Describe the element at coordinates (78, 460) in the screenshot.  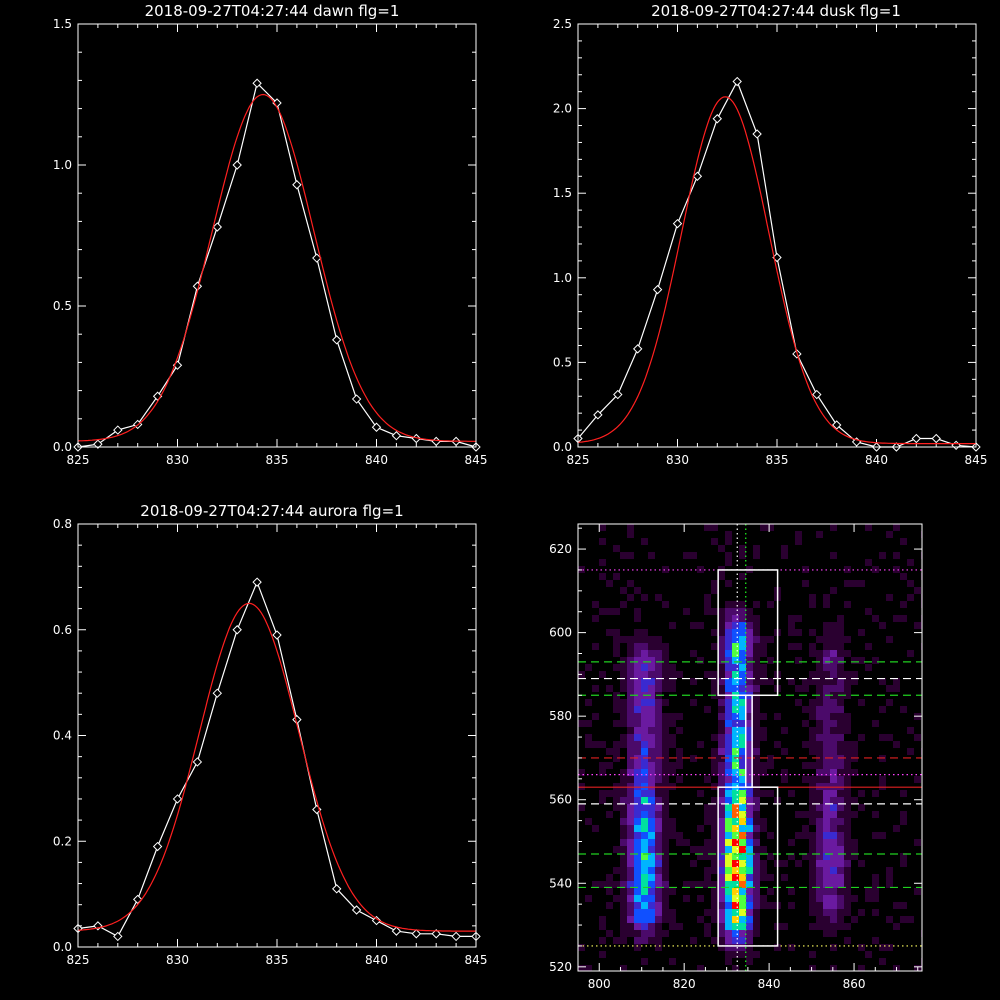
I see `x-tick-label: 825` at that location.